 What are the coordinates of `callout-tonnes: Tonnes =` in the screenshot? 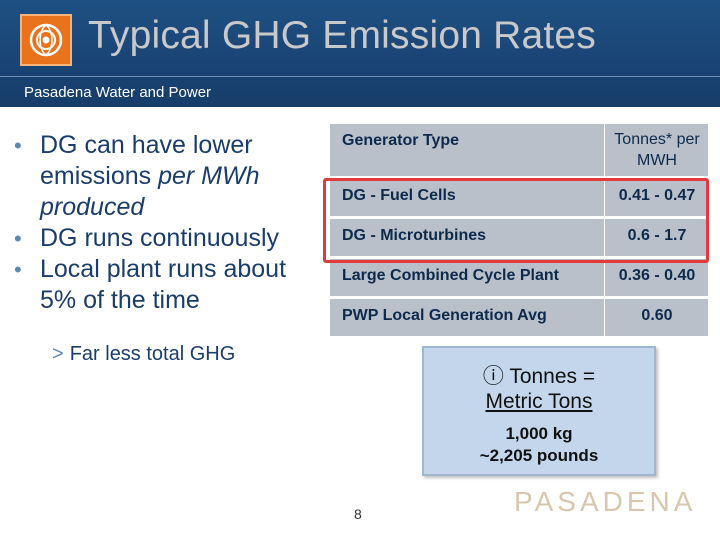 It's located at (552, 376).